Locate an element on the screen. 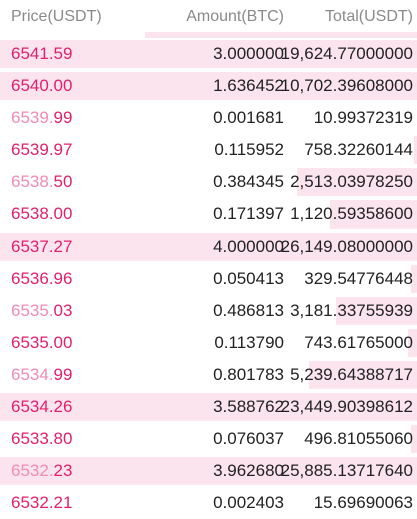 The width and height of the screenshot is (417, 519). order-amount: 0.801783 is located at coordinates (248, 374).